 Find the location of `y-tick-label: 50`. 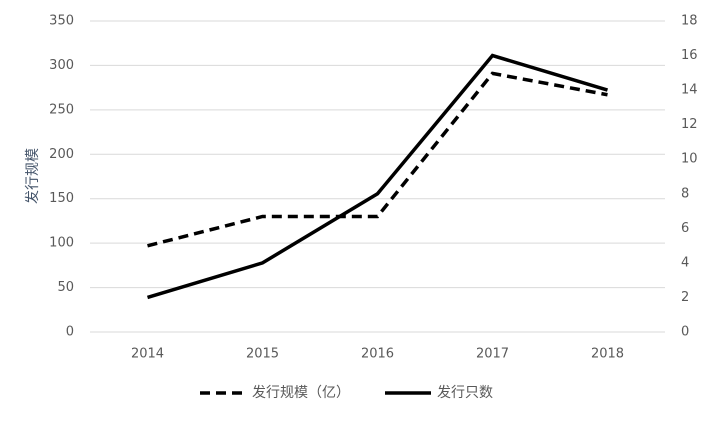

y-tick-label: 50 is located at coordinates (65, 287).